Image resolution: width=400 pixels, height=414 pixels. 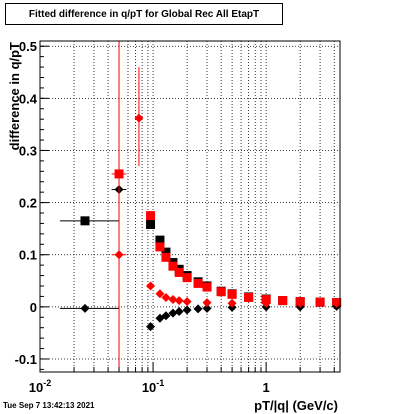 What do you see at coordinates (49, 405) in the screenshot?
I see `timestamp: Tue Sep 7 13:42:13 2021` at bounding box center [49, 405].